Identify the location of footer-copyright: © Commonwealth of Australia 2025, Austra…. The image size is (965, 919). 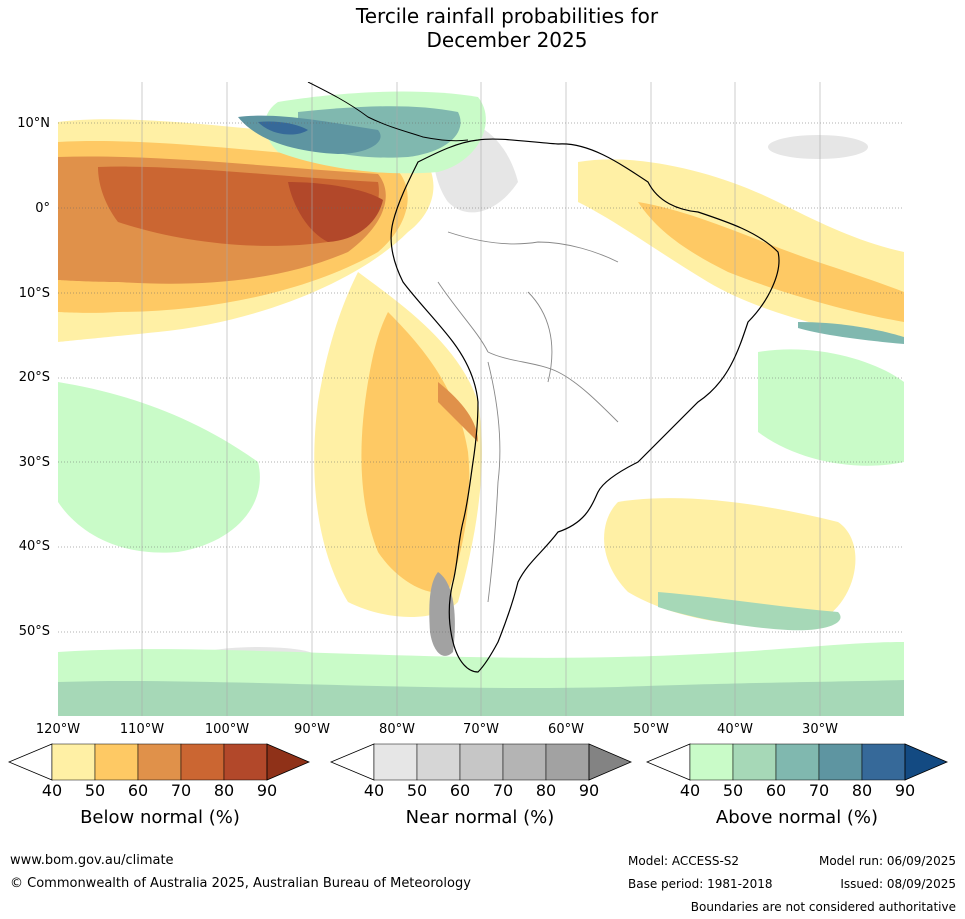
(240, 883).